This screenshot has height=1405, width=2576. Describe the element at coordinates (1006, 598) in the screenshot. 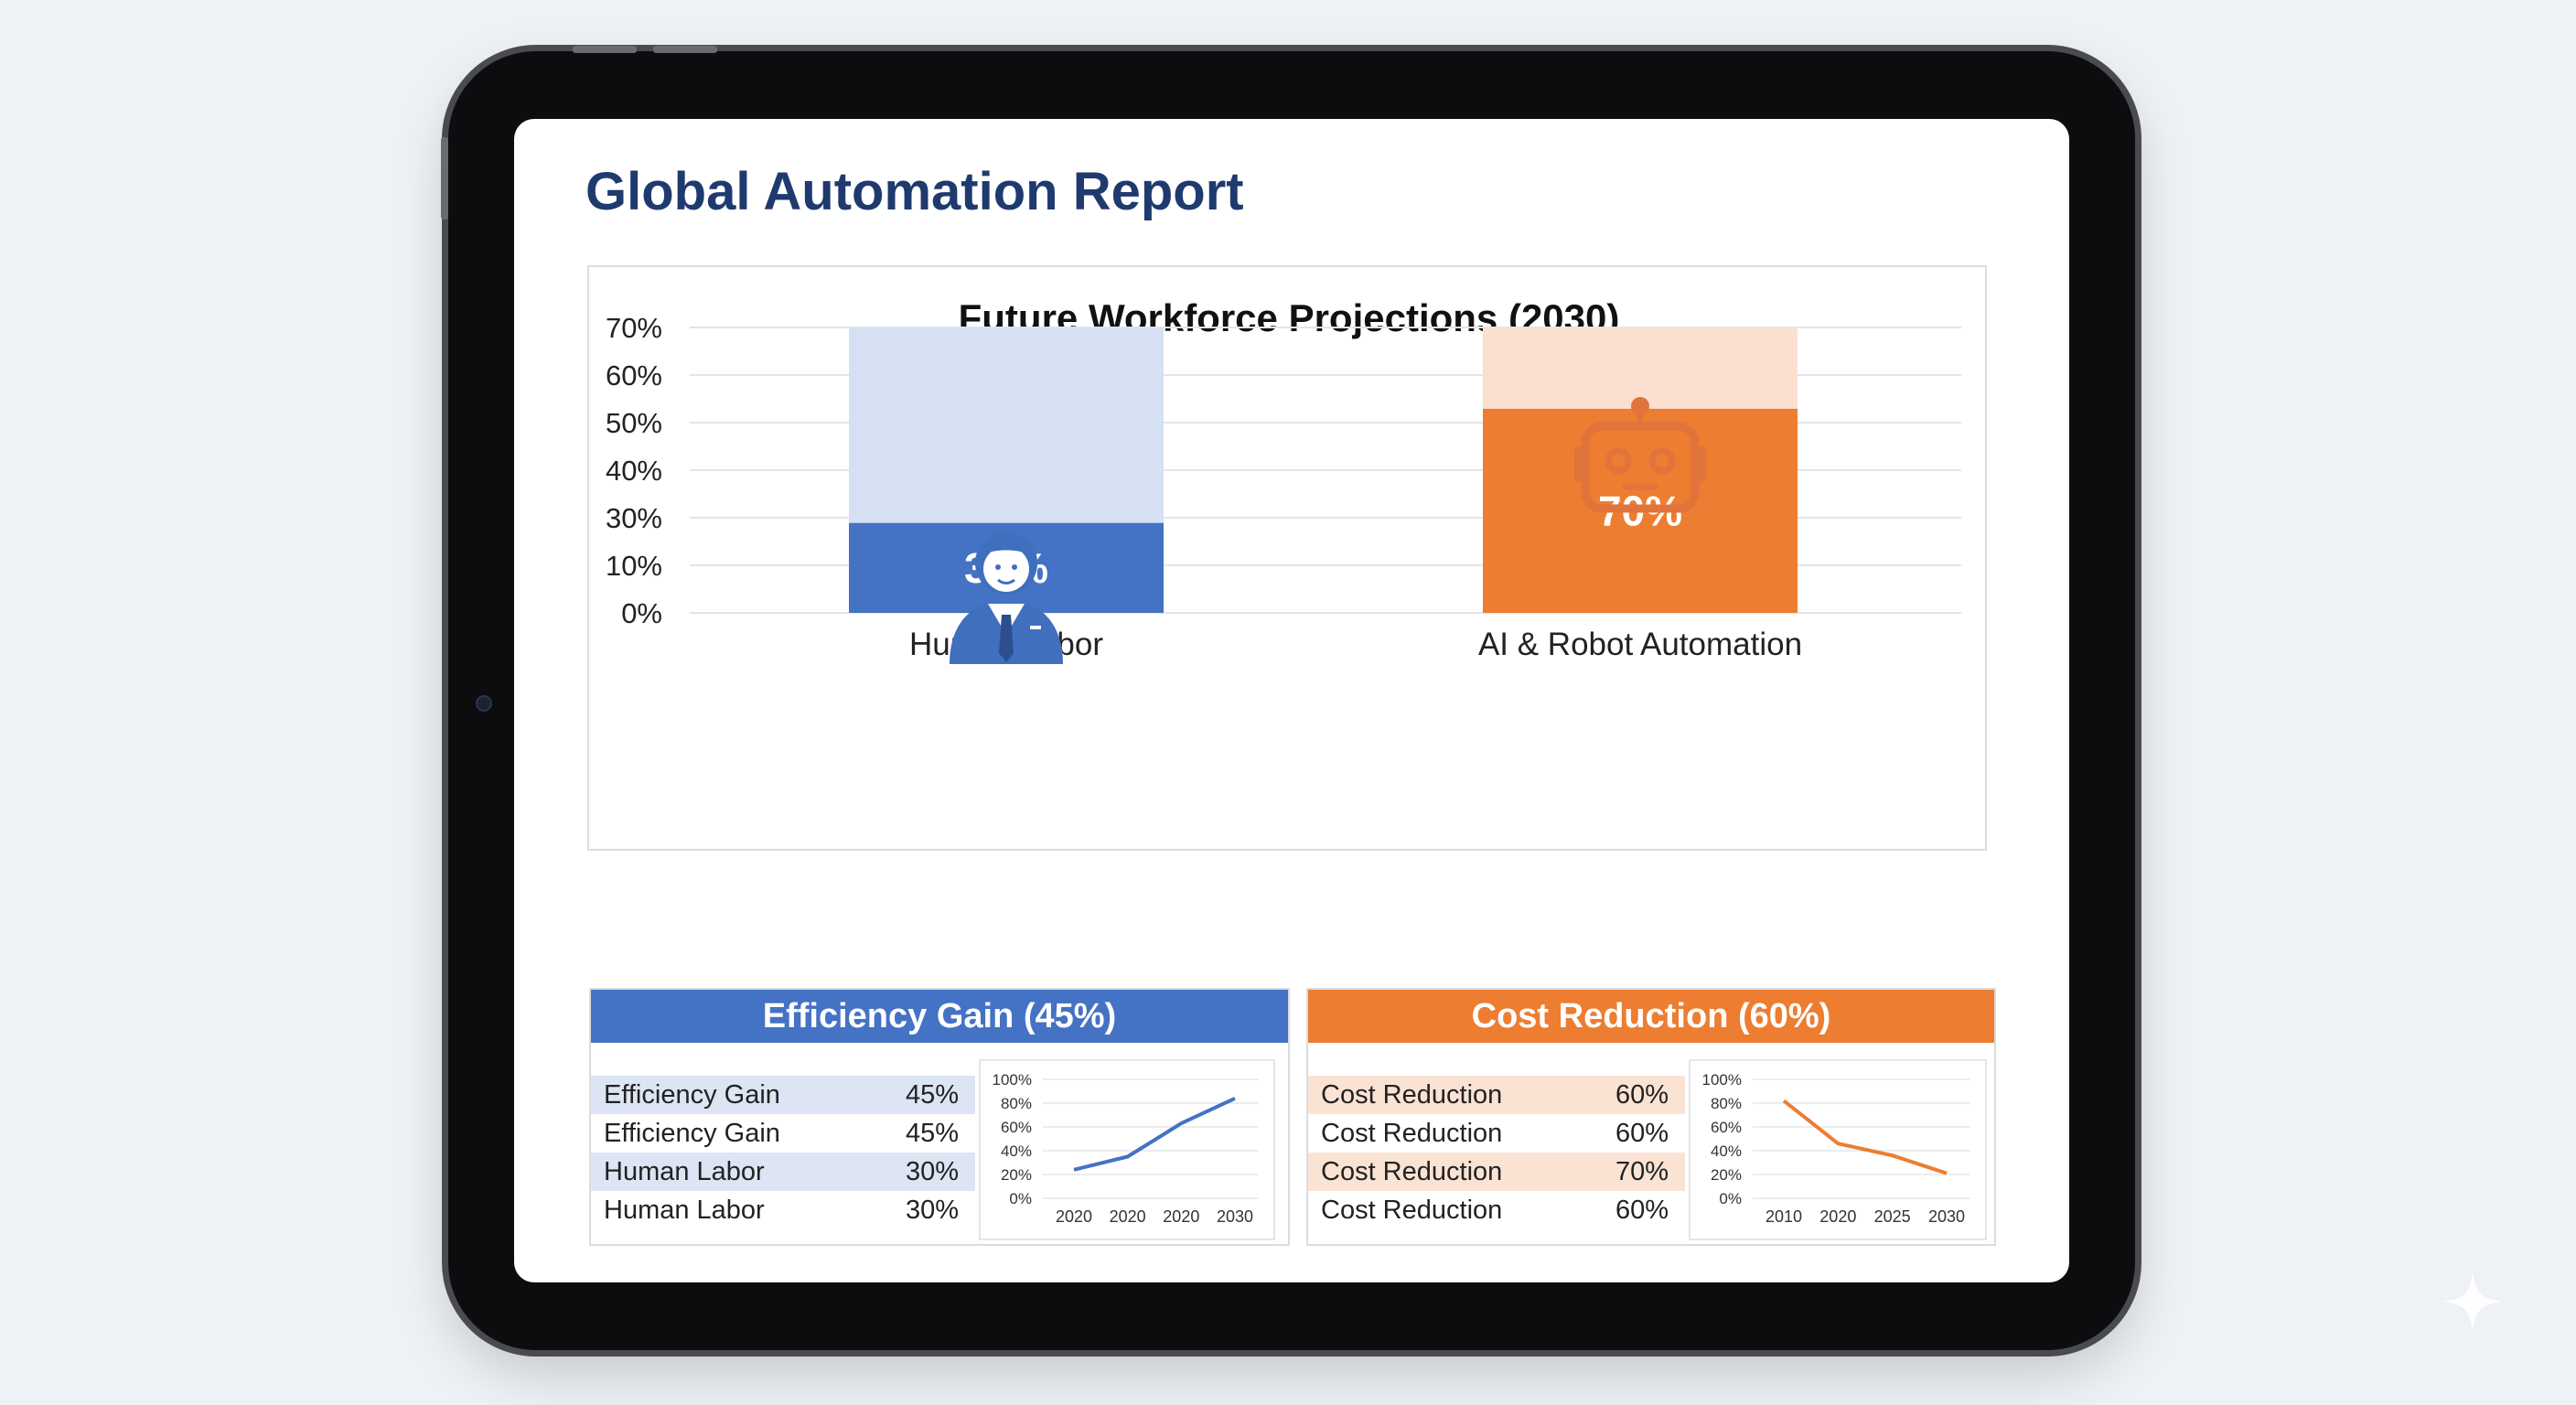

I see `businessman-icon` at that location.